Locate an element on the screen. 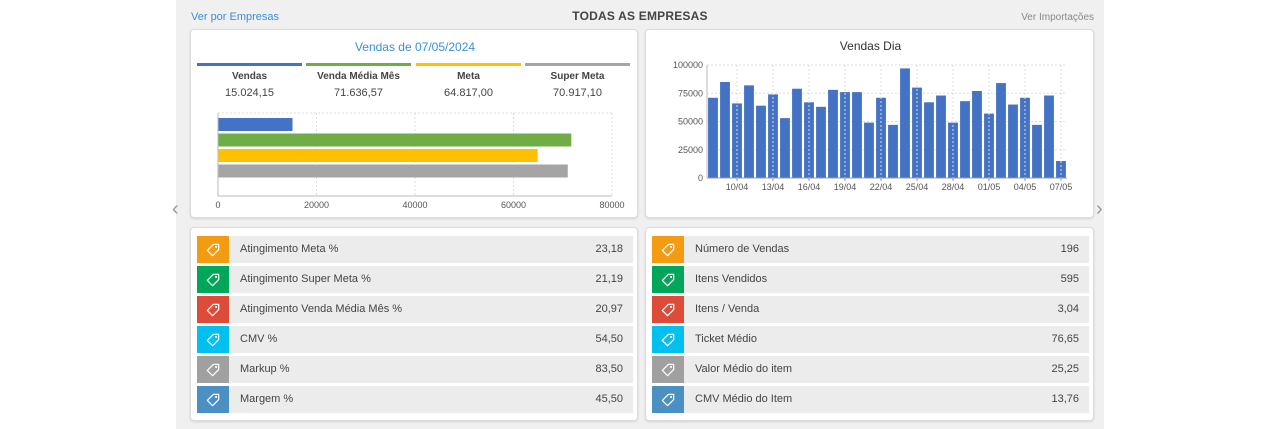 The image size is (1280, 429). x-tick-label: 60000 is located at coordinates (513, 205).